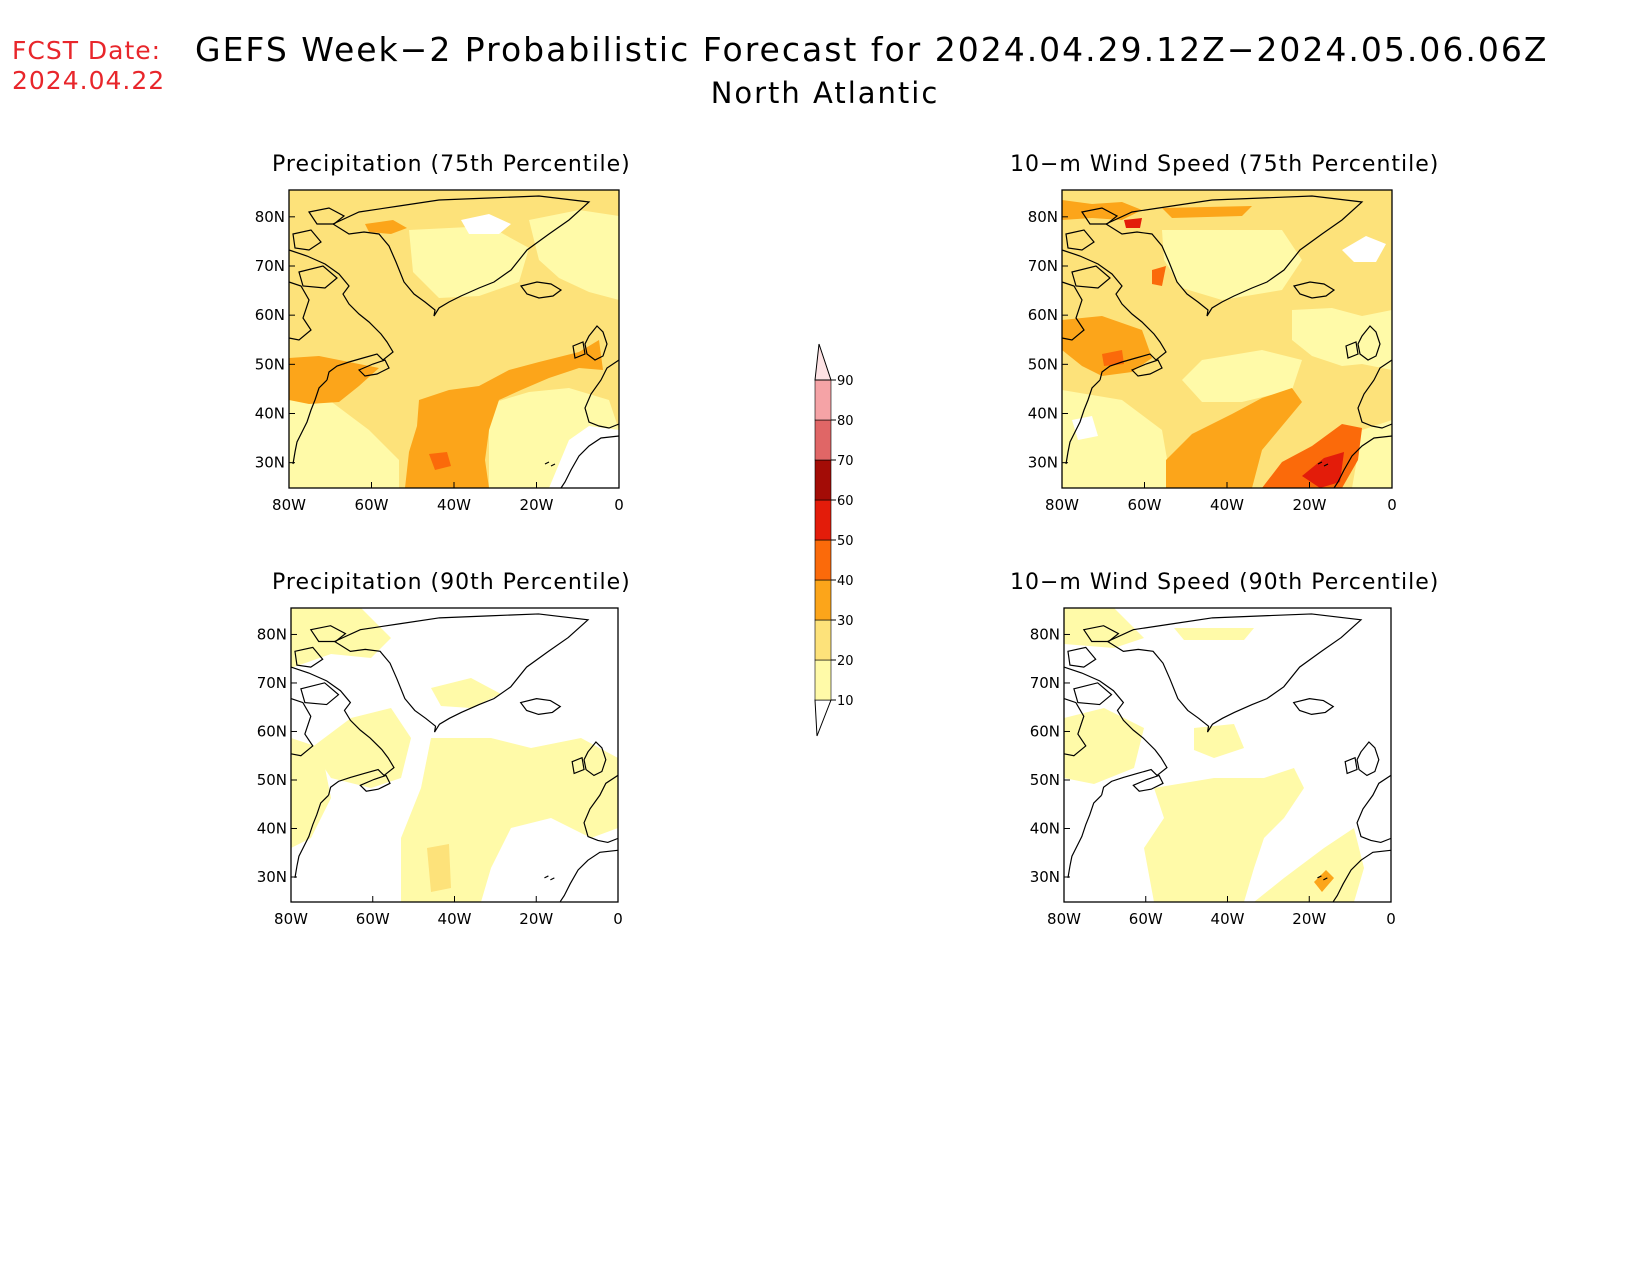  I want to click on panel-title-precip-75: Precipitation (75th Percentile), so click(451, 164).